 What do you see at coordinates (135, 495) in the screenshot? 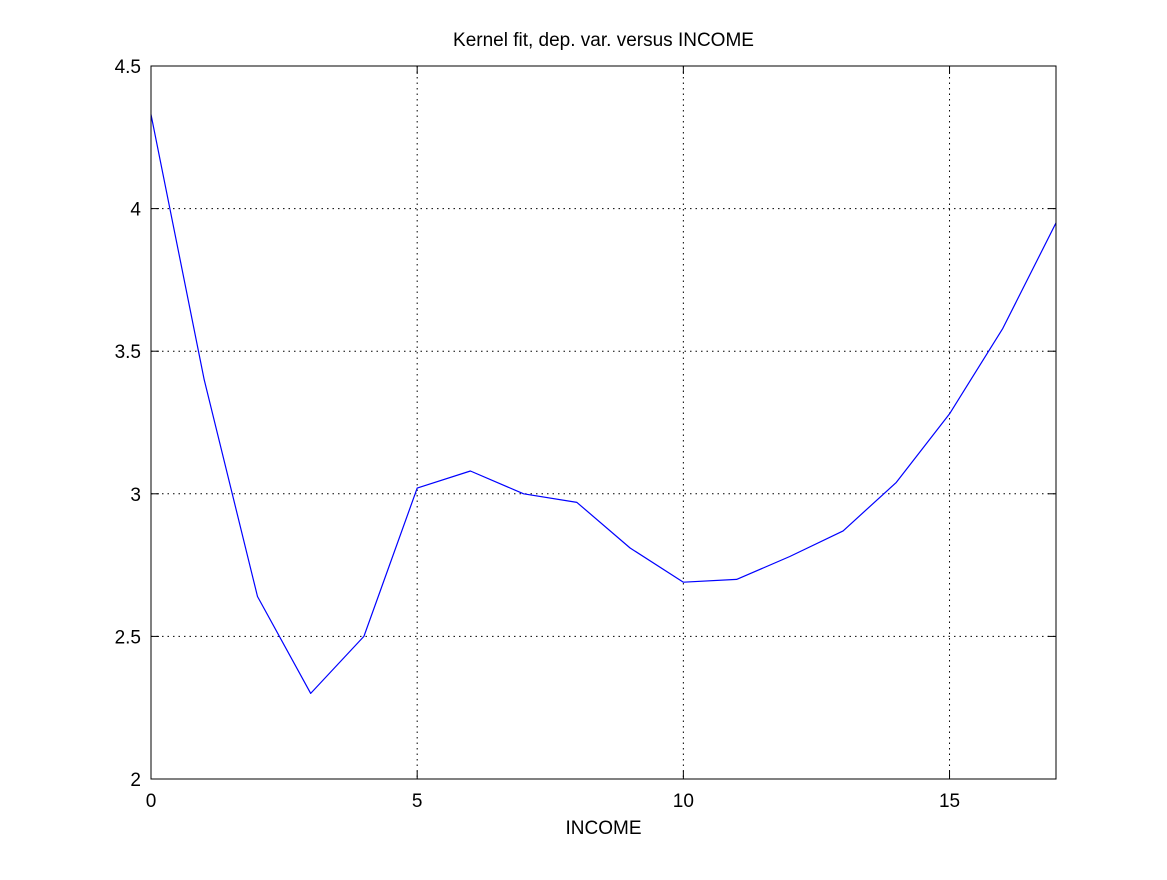
I see `y-tick-label: 3` at bounding box center [135, 495].